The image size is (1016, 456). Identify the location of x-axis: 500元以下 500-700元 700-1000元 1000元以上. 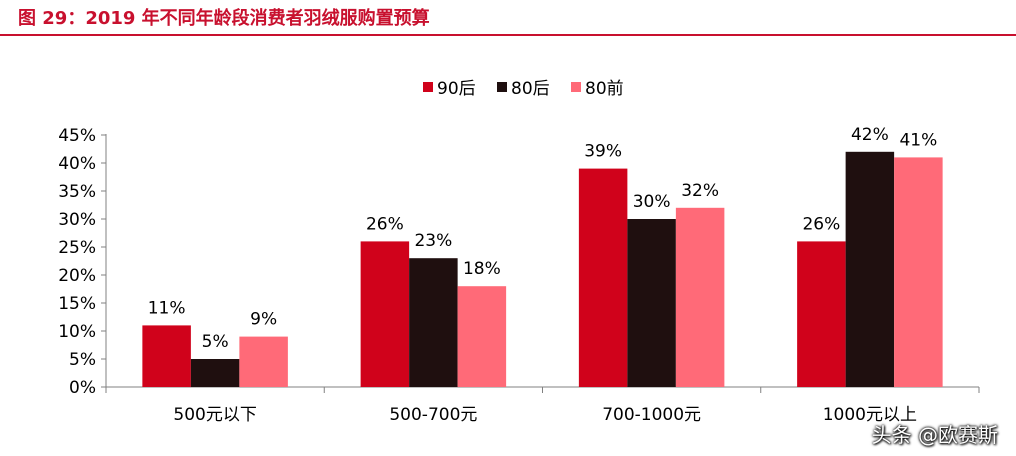
(542, 405).